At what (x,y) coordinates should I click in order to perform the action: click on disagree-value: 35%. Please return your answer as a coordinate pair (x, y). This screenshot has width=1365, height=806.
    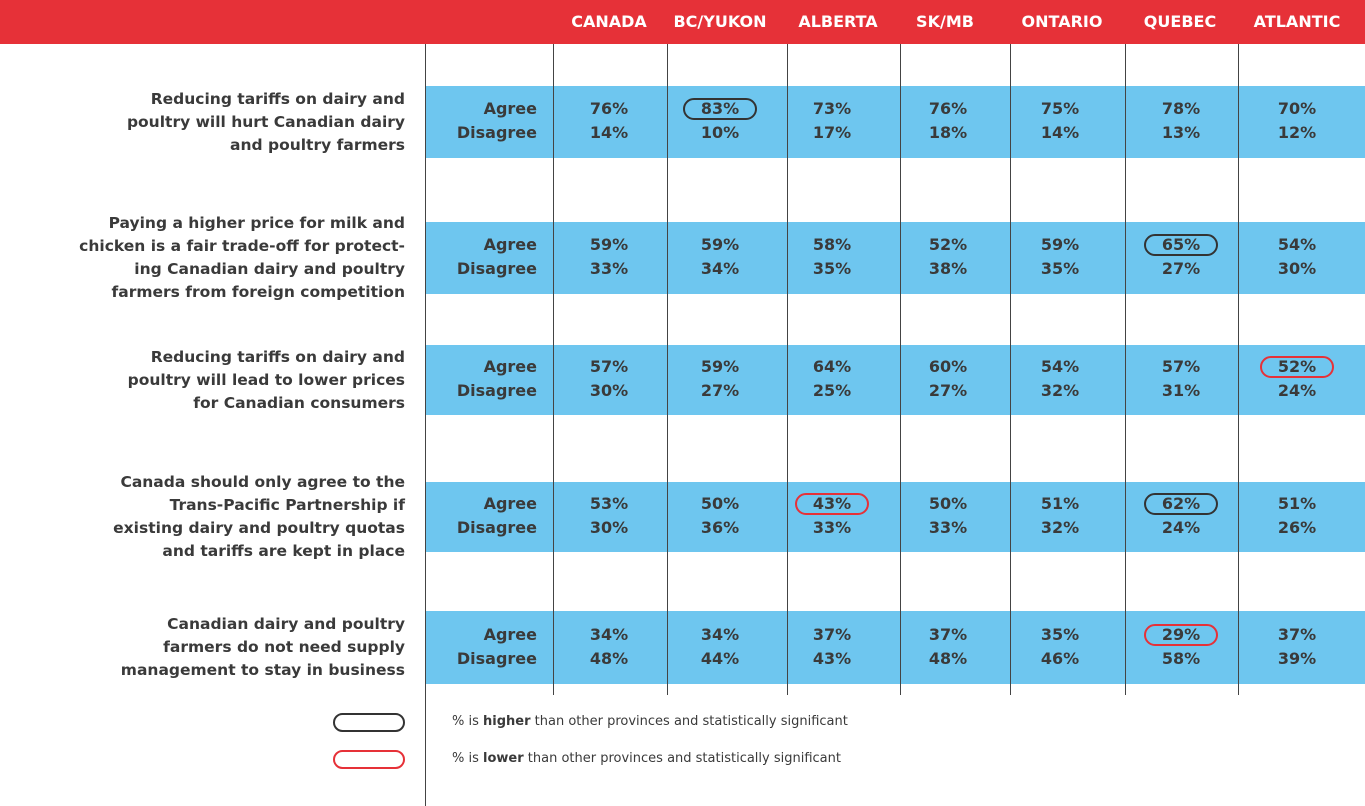
    Looking at the image, I should click on (1060, 268).